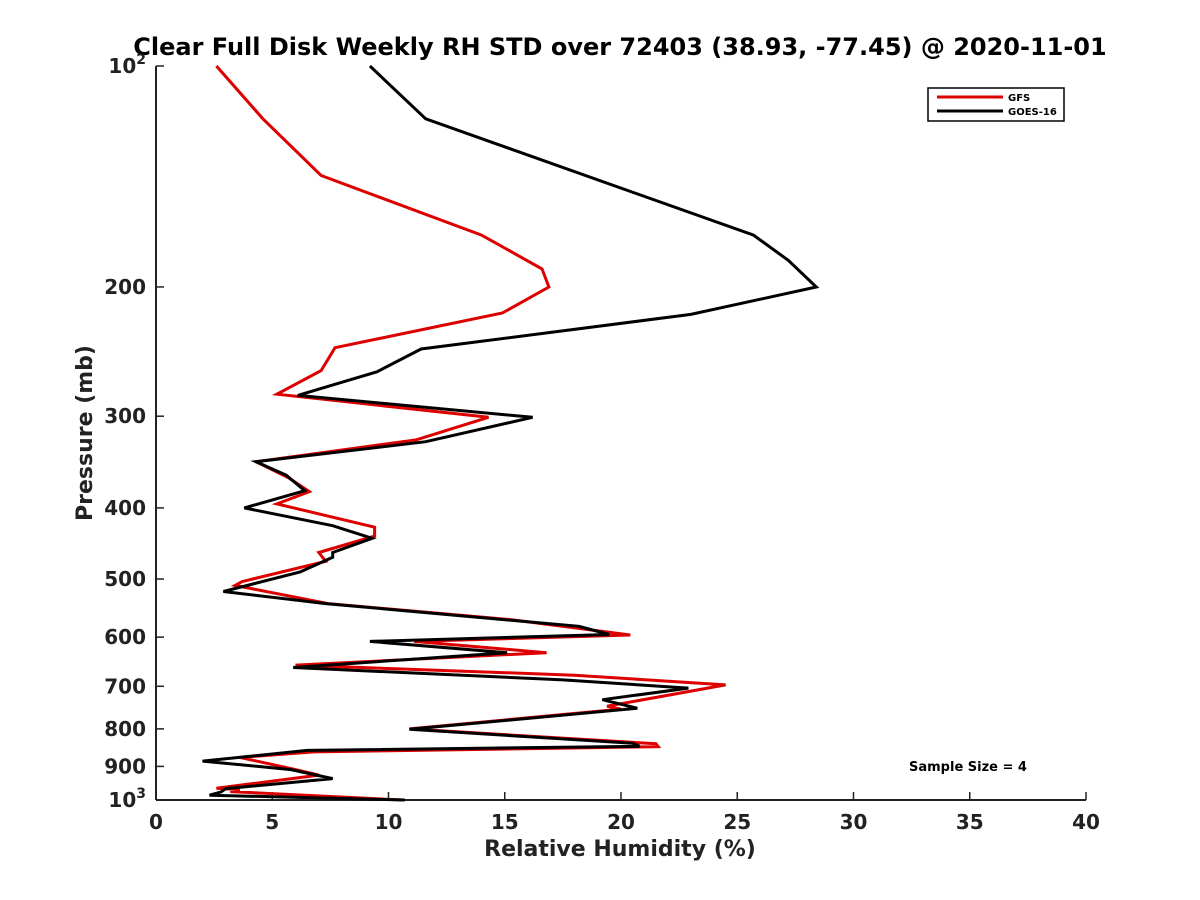 This screenshot has height=900, width=1200. Describe the element at coordinates (620, 849) in the screenshot. I see `x-axis-label: Relative Humidity (%)` at that location.